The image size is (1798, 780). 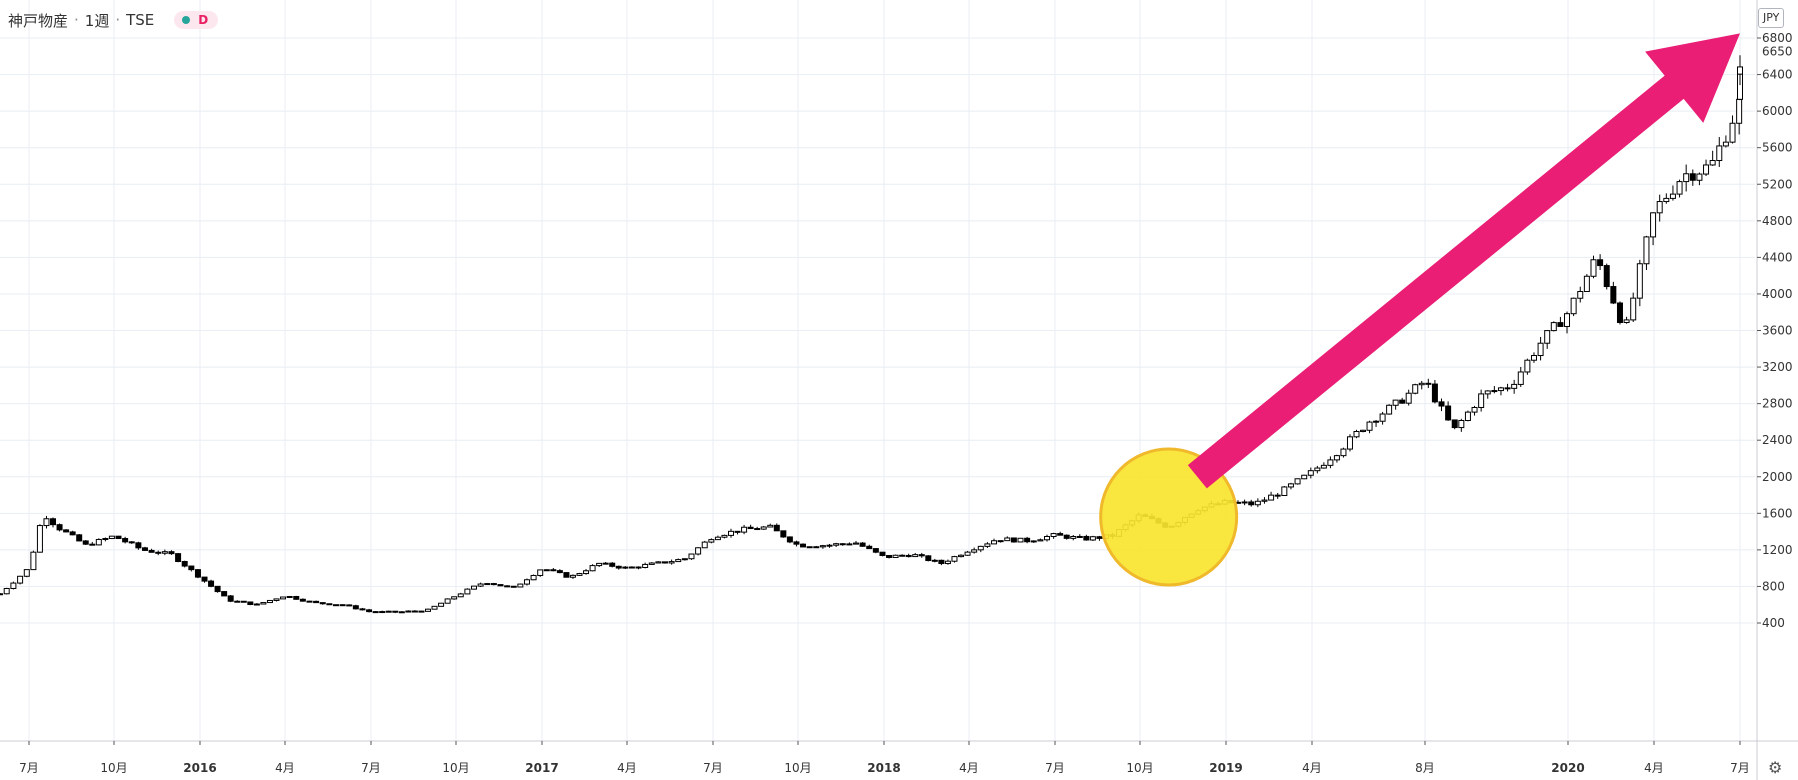 I want to click on y-tick-label: 5200, so click(x=1777, y=184).